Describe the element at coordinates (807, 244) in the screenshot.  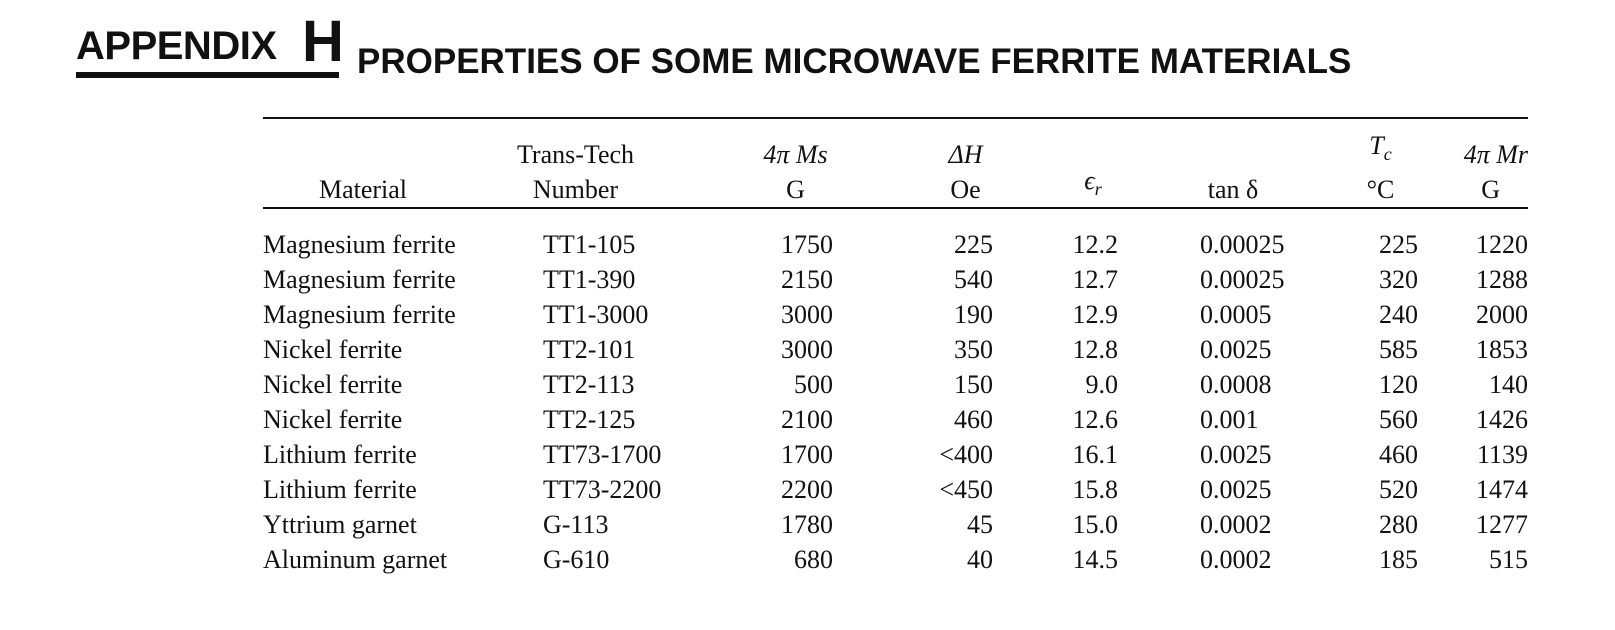
I see `cell-4pi-ms: 1750` at that location.